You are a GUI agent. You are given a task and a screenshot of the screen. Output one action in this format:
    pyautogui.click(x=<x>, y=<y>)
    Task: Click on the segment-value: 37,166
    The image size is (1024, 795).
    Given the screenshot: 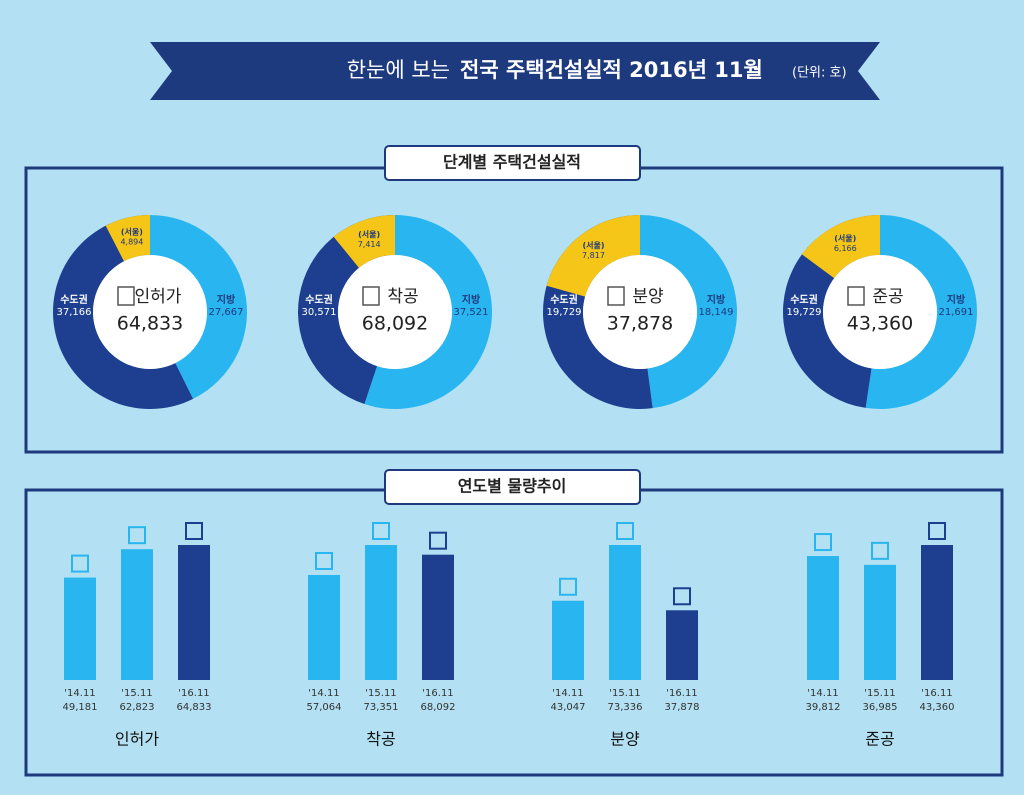 What is the action you would take?
    pyautogui.click(x=74, y=312)
    